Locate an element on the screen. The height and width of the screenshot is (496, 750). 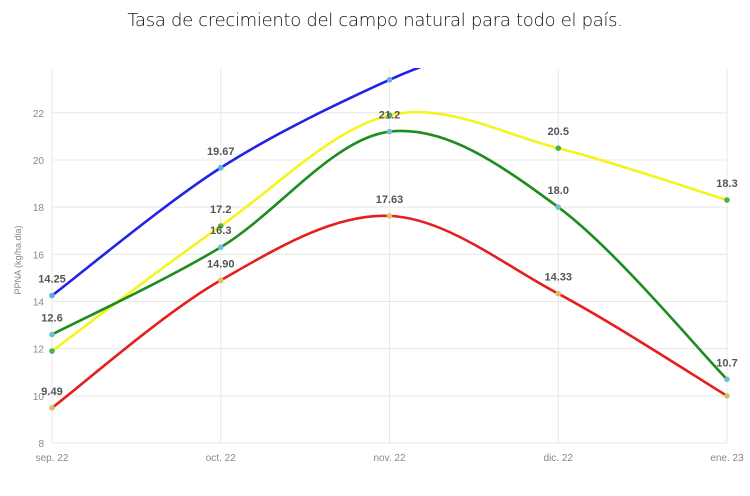
data-label: 19.67 is located at coordinates (221, 152).